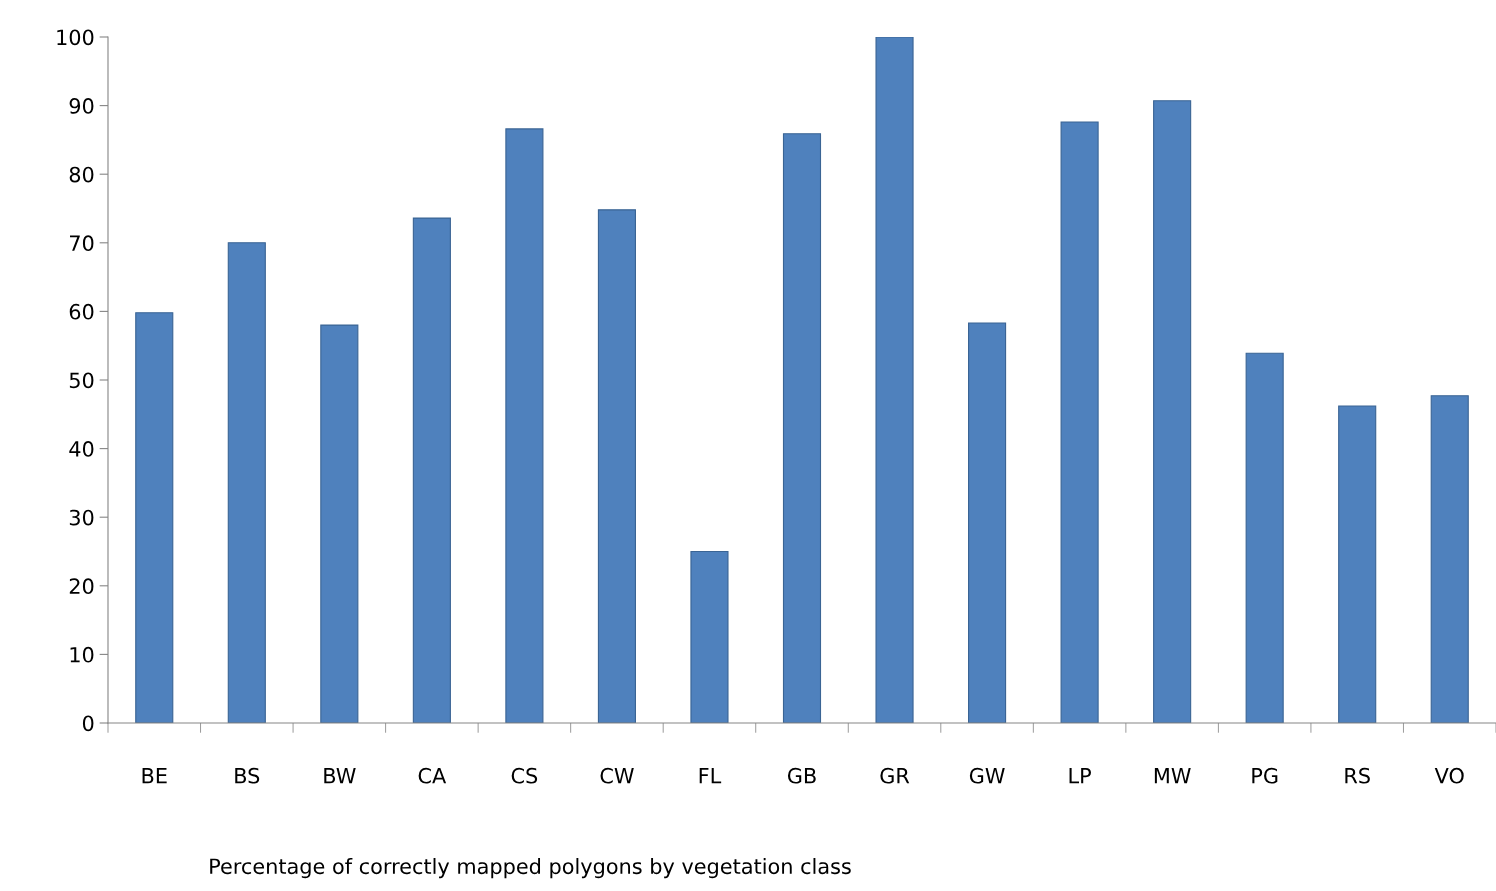  Describe the element at coordinates (82, 654) in the screenshot. I see `y-tick-label: 10` at that location.